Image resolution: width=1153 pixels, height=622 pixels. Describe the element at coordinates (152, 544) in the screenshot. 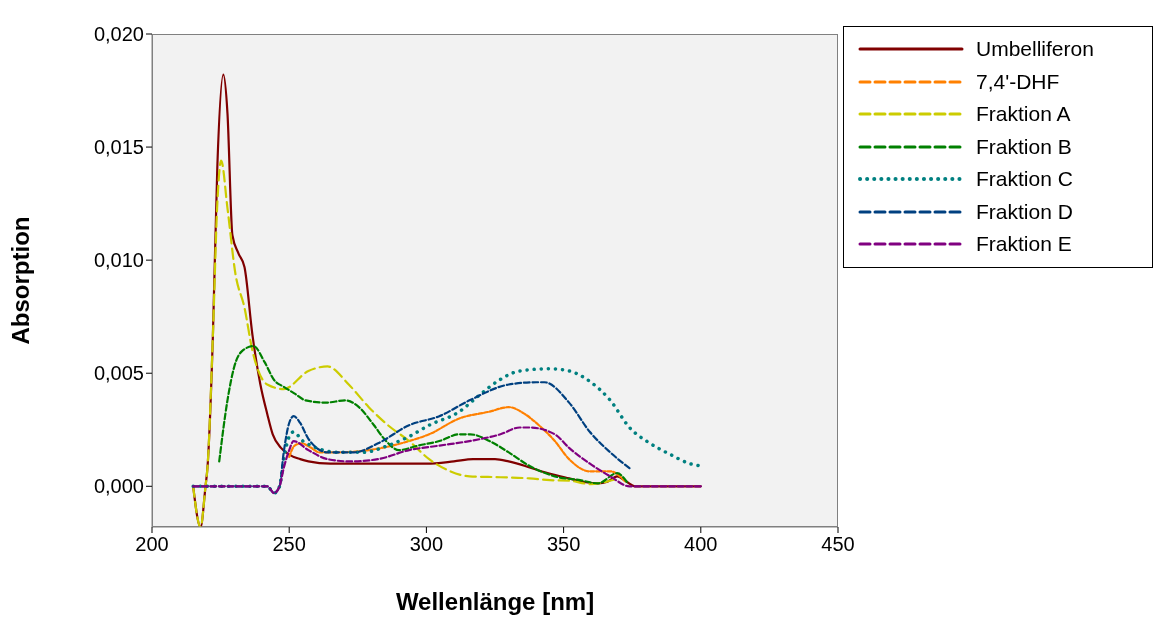

I see `x-tick-label: 200` at that location.